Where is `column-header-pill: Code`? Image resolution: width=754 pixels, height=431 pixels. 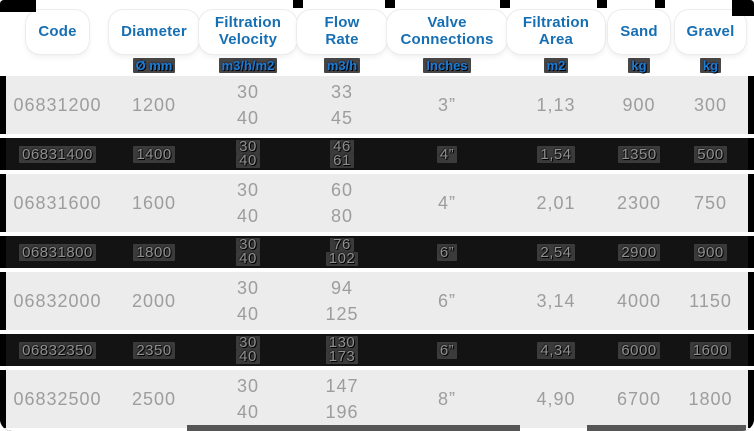
column-header-pill: Code is located at coordinates (57, 32).